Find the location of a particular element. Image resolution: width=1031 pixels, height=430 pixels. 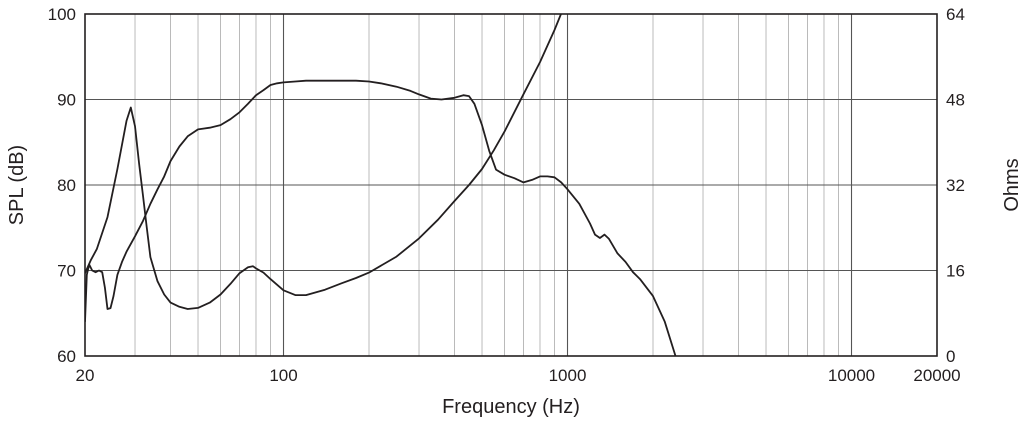

x-tick-label: 10000 is located at coordinates (851, 375).